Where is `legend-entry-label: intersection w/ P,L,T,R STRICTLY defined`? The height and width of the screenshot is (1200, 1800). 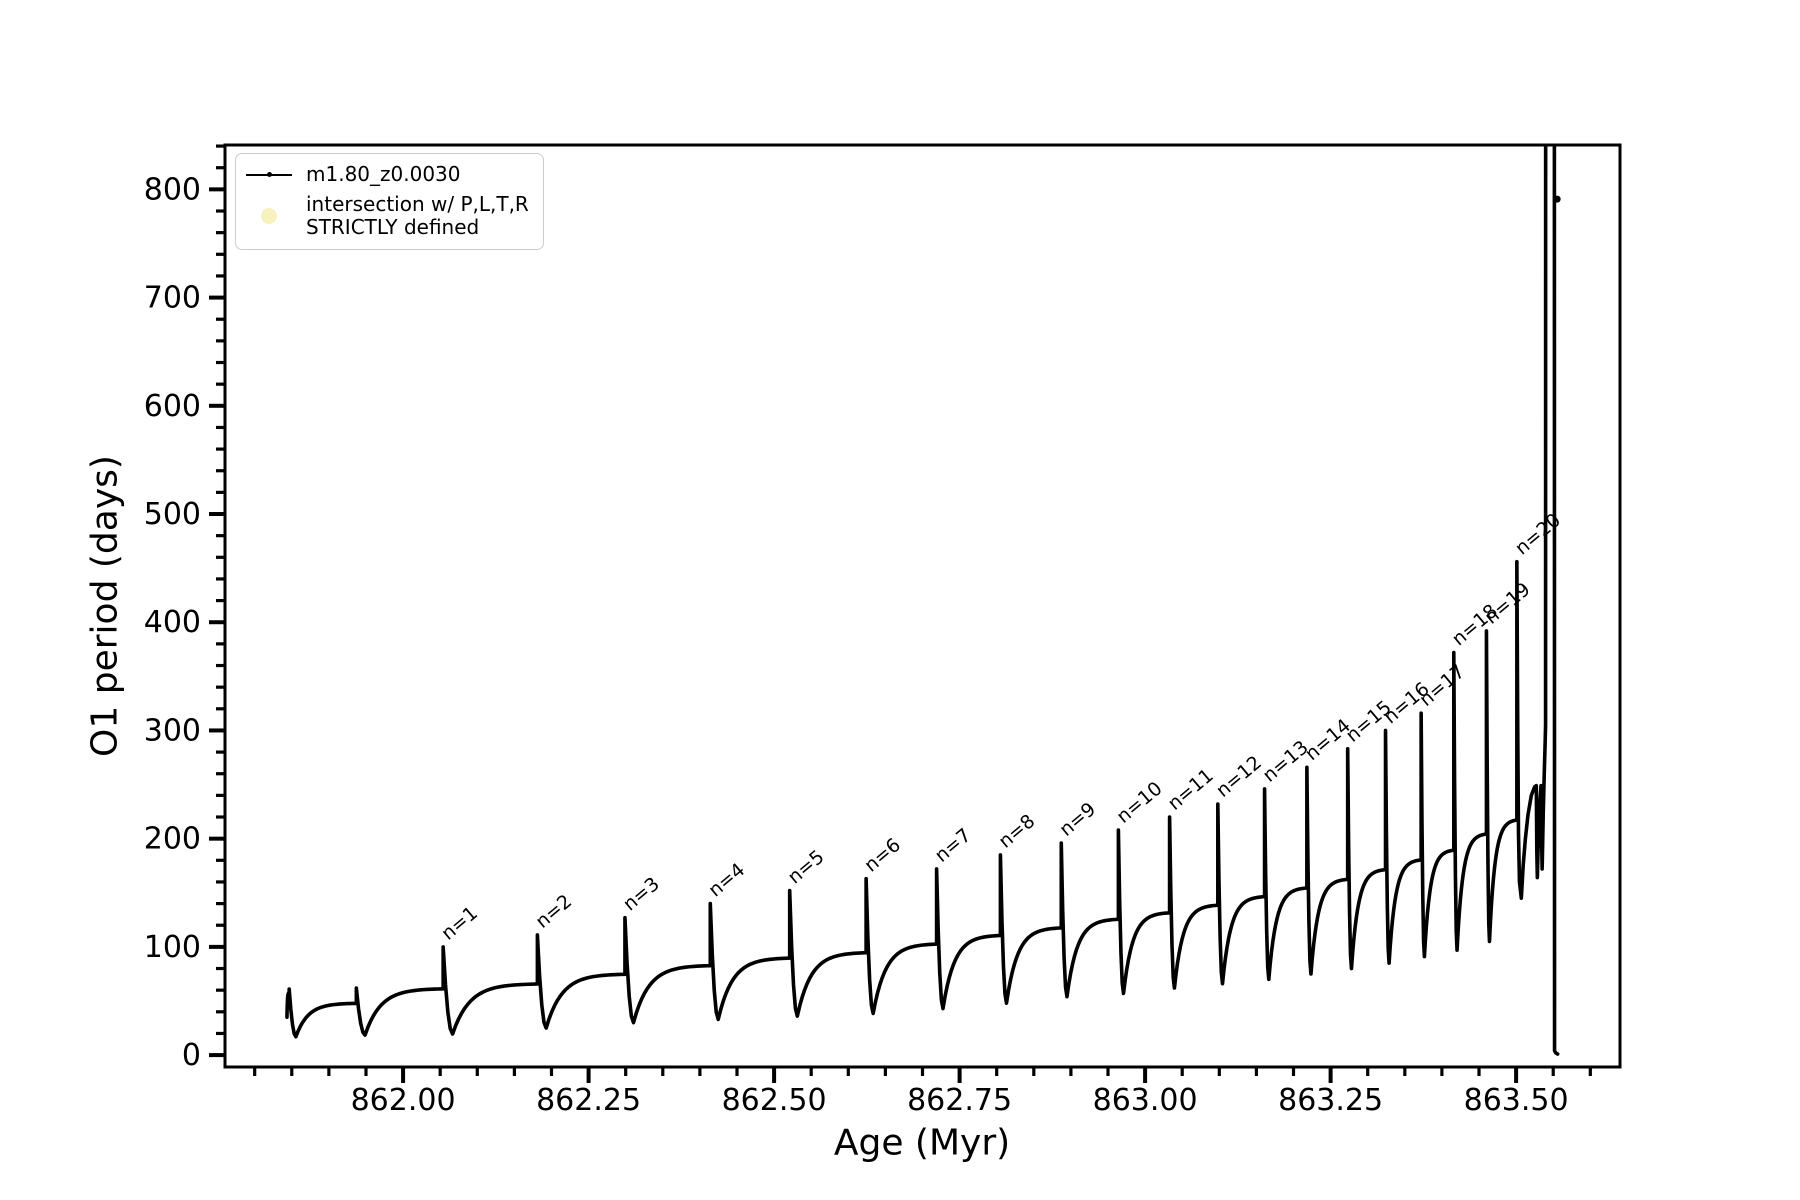
legend-entry-label: intersection w/ P,L,T,R STRICTLY defined is located at coordinates (417, 215).